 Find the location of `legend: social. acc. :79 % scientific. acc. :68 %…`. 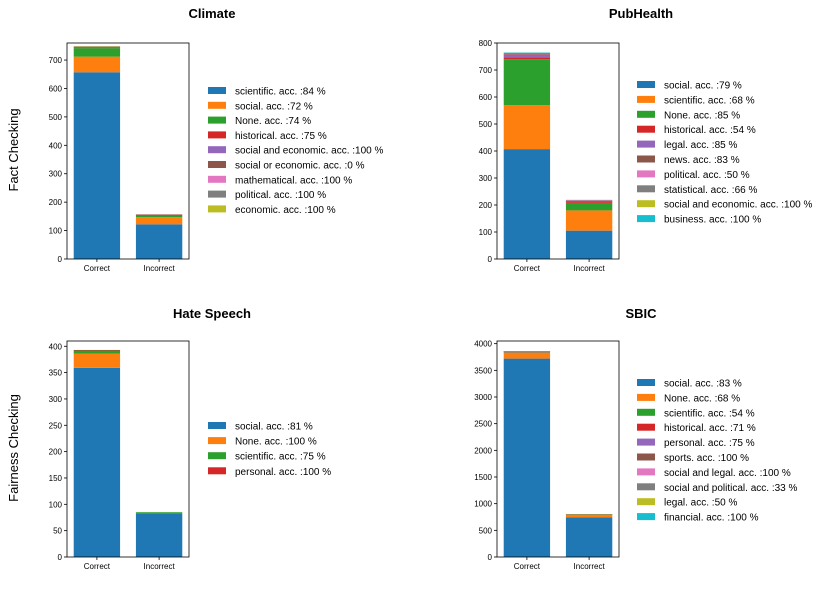

legend: social. acc. :79 % scientific. acc. :68 %… is located at coordinates (725, 153).